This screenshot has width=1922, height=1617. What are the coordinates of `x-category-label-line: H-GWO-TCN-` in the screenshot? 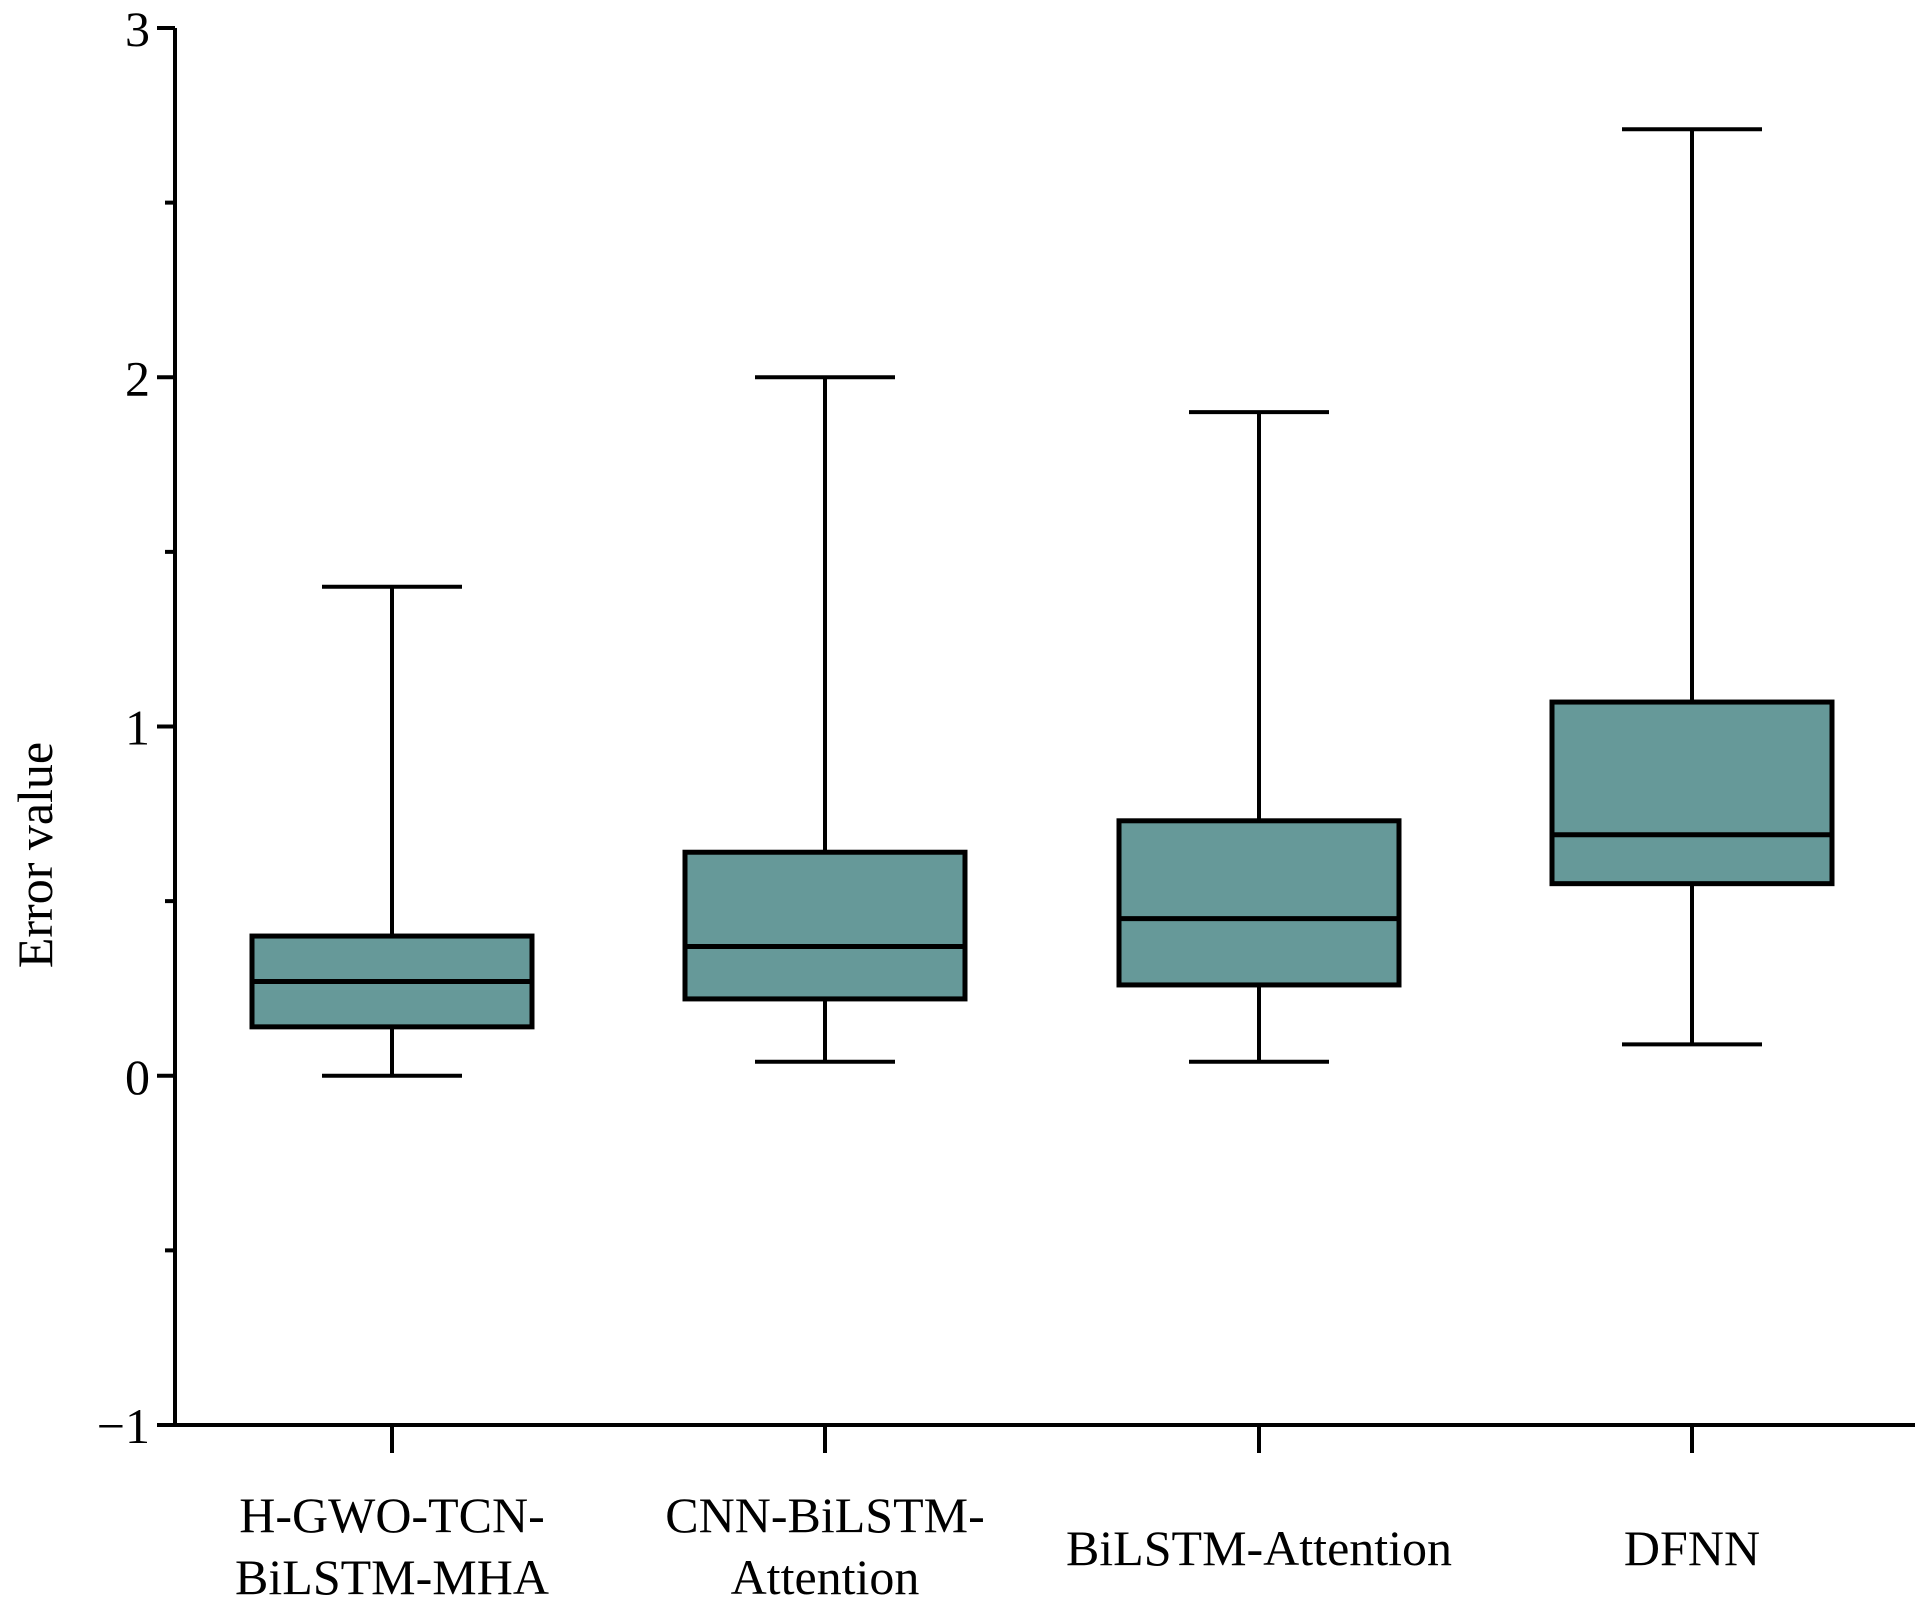 It's located at (391, 1515).